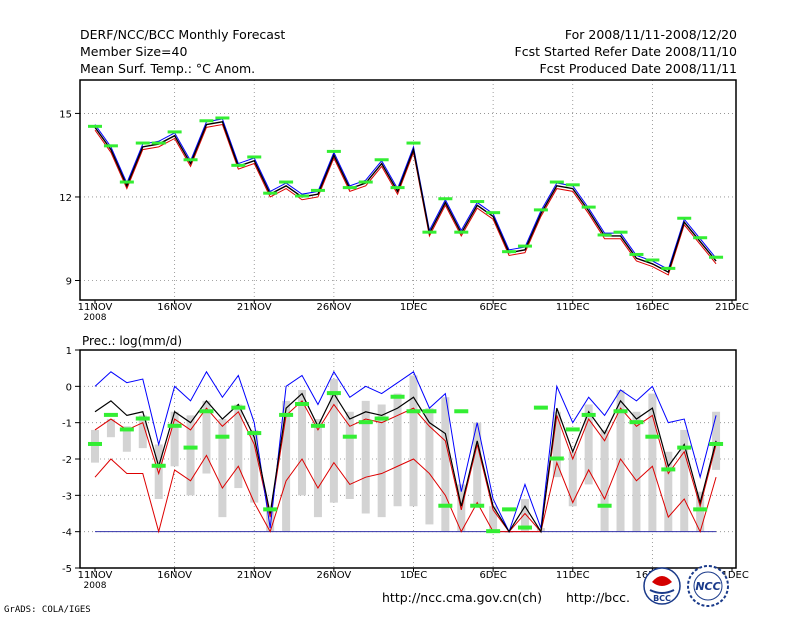 The height and width of the screenshot is (618, 800). What do you see at coordinates (134, 51) in the screenshot?
I see `member-size-label: Member Size=40` at bounding box center [134, 51].